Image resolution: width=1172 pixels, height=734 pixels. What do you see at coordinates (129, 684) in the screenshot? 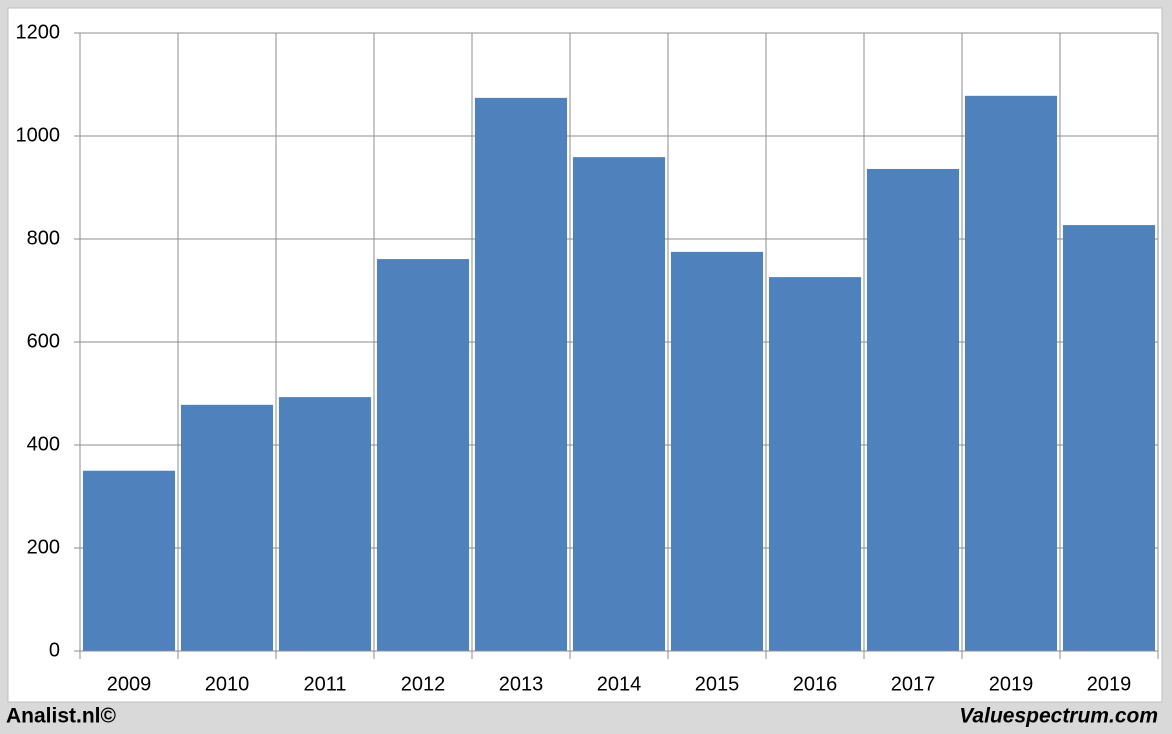
I see `x-tick-label: 2009` at bounding box center [129, 684].